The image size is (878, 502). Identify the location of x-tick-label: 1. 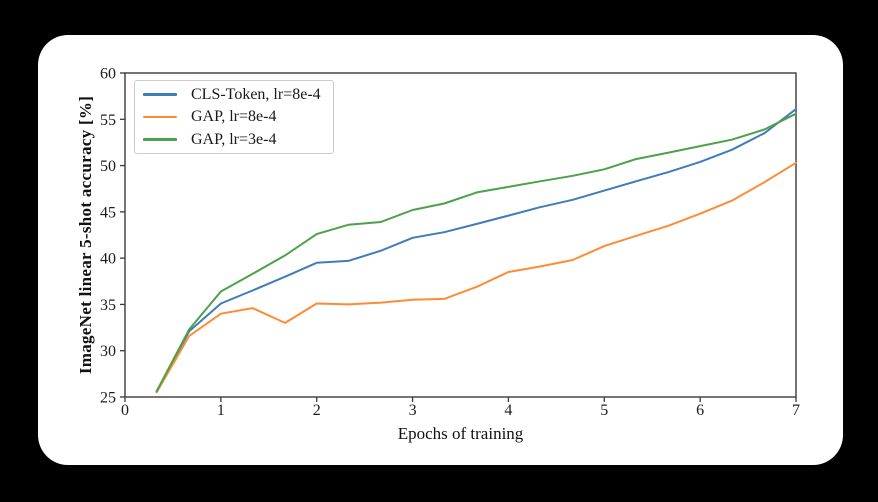
(221, 410).